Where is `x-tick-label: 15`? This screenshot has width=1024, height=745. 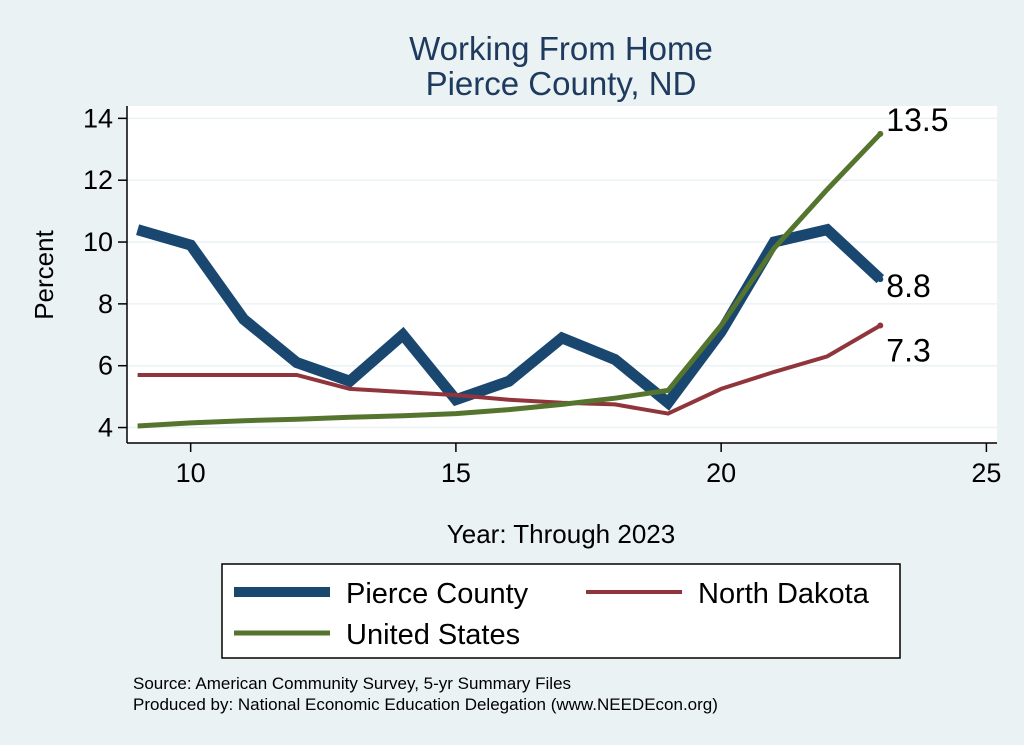 x-tick-label: 15 is located at coordinates (456, 473).